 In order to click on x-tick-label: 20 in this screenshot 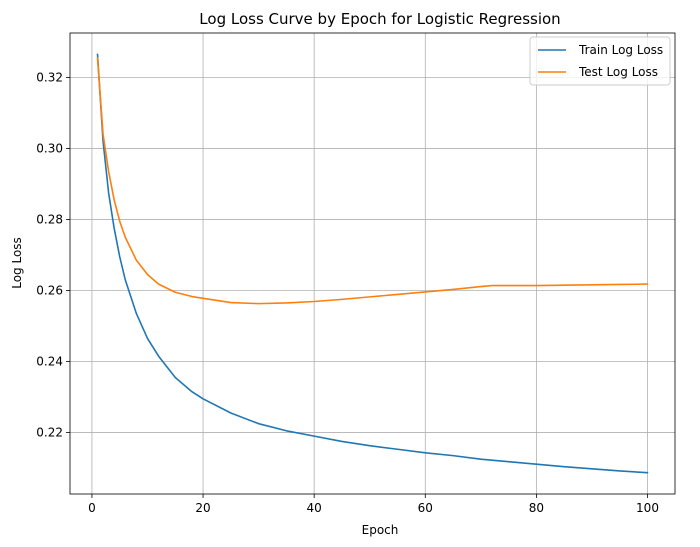, I will do `click(202, 508)`.